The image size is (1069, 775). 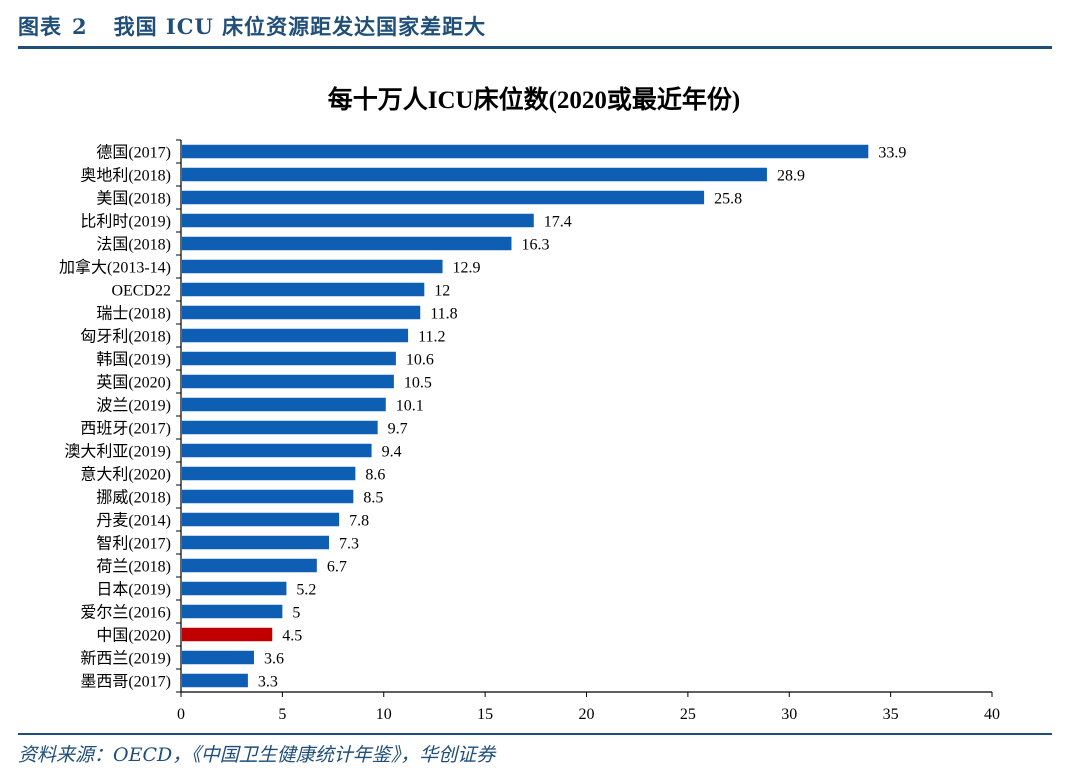 What do you see at coordinates (420, 360) in the screenshot?
I see `value-label: 10.6` at bounding box center [420, 360].